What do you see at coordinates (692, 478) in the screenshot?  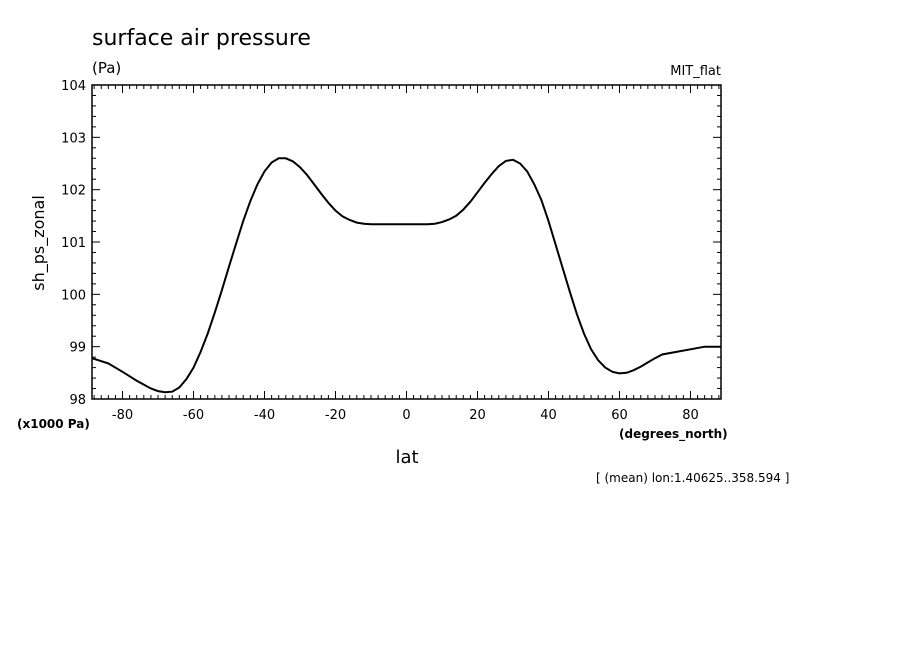 I see `averaging-note: [ (mean) lon:1.40625..358.594 ]` at bounding box center [692, 478].